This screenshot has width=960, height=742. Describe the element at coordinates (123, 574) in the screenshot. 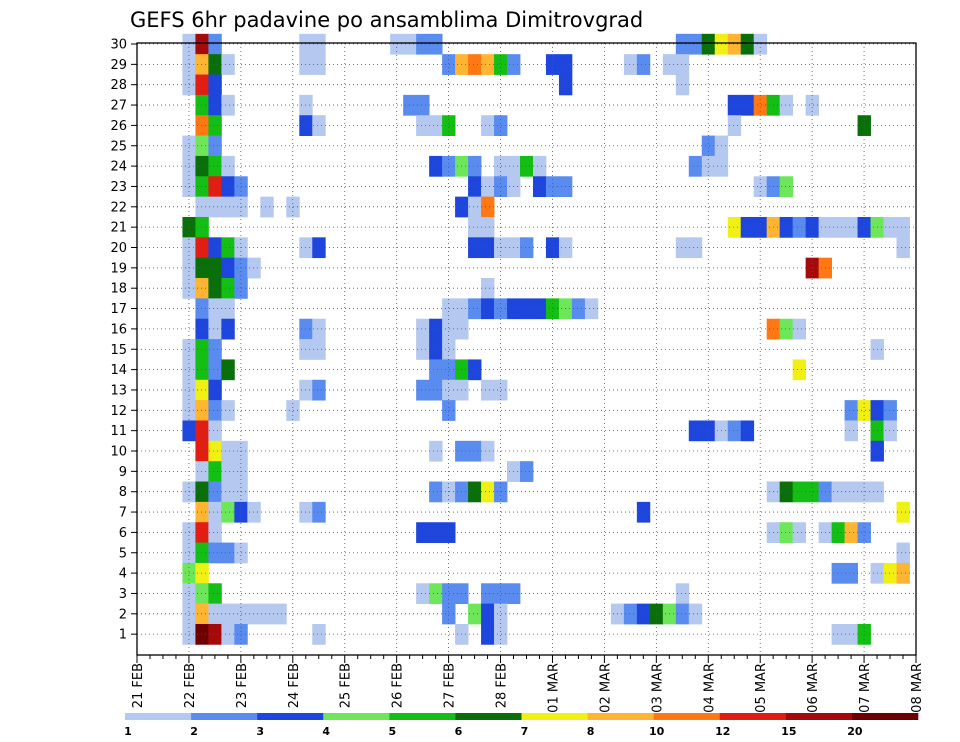

I see `y-tick-label: 4` at that location.